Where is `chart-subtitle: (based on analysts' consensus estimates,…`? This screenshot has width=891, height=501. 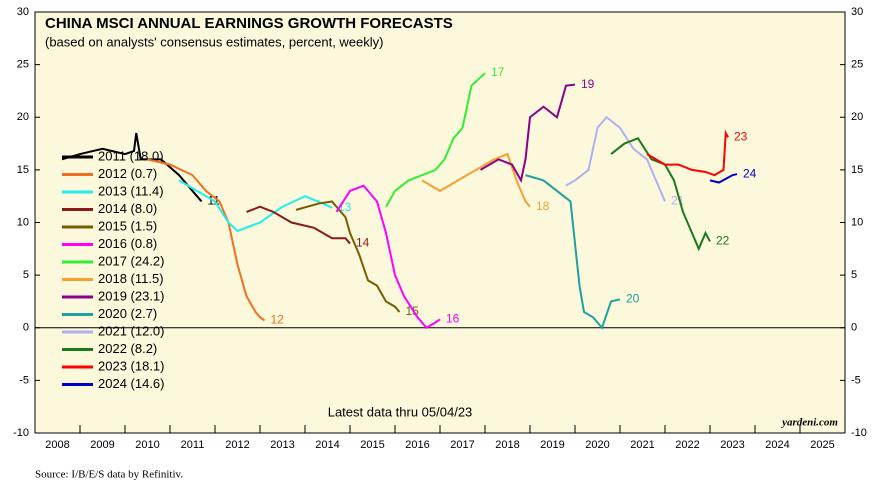 chart-subtitle: (based on analysts' consensus estimates,… is located at coordinates (214, 41).